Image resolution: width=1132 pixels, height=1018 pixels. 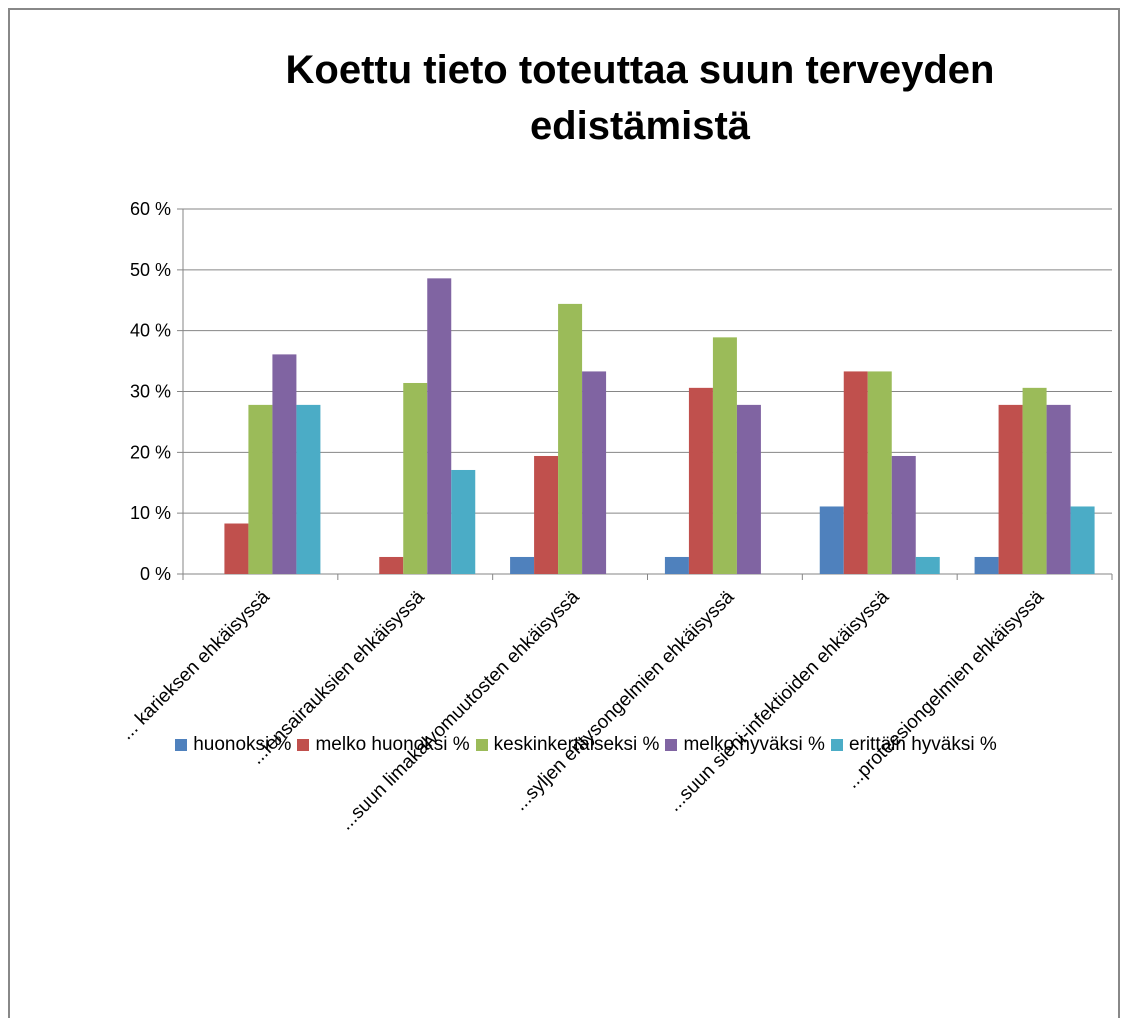 What do you see at coordinates (150, 270) in the screenshot?
I see `y-tick-label: 50 %` at bounding box center [150, 270].